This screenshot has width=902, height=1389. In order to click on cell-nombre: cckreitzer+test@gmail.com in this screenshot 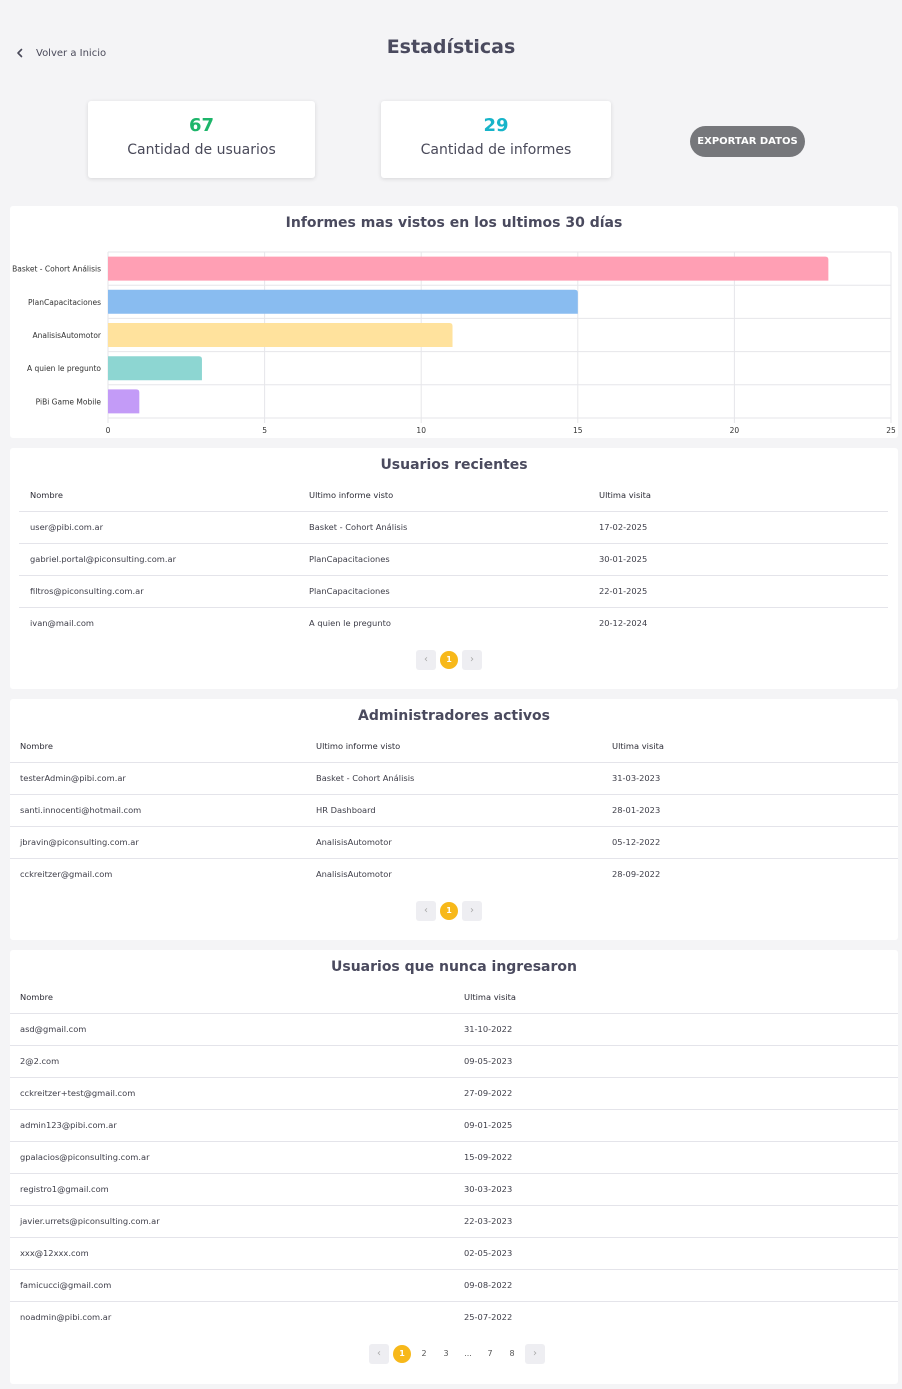, I will do `click(237, 1092)`.